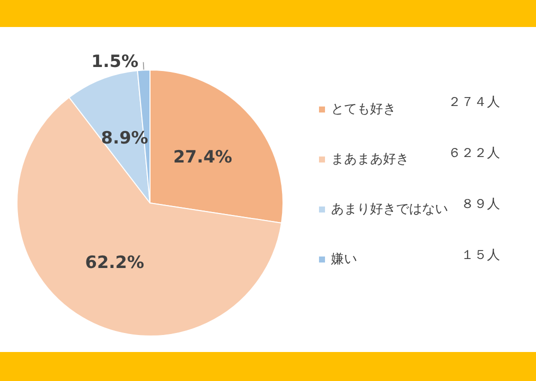 The image size is (536, 381). I want to click on text: ８９人, so click(480, 204).